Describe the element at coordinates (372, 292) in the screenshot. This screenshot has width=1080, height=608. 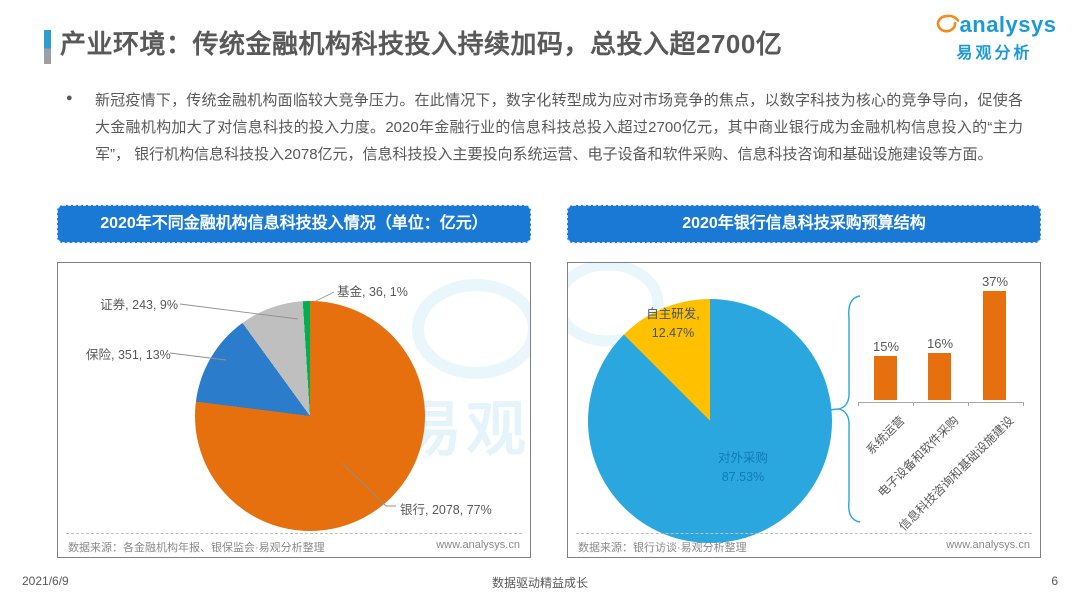
I see `pie-label-fund: 基金, 36, 1%` at that location.